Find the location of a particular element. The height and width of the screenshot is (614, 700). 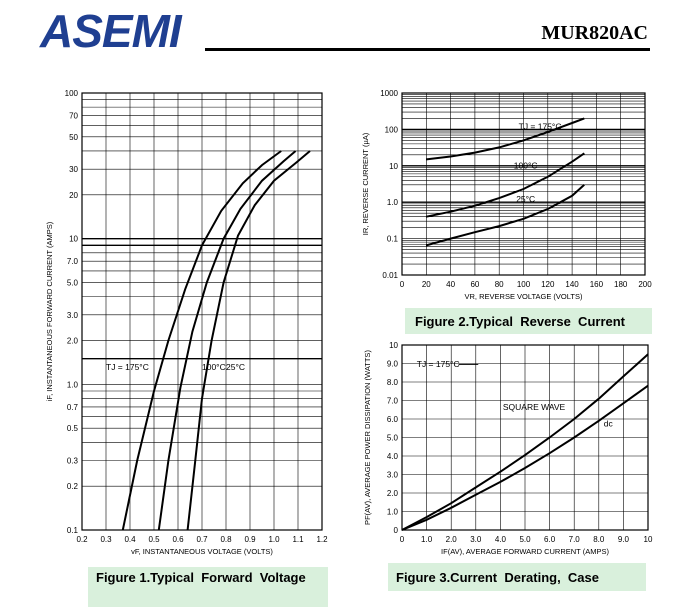

x-tick-label: 20 is located at coordinates (426, 284).